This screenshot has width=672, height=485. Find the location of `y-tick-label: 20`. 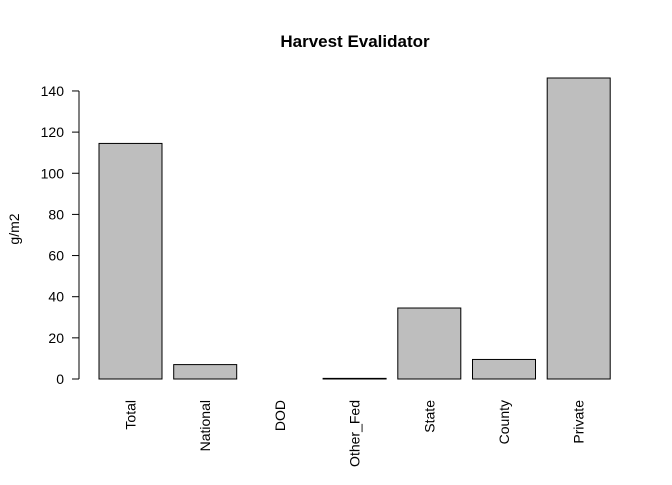

y-tick-label: 20 is located at coordinates (56, 338).